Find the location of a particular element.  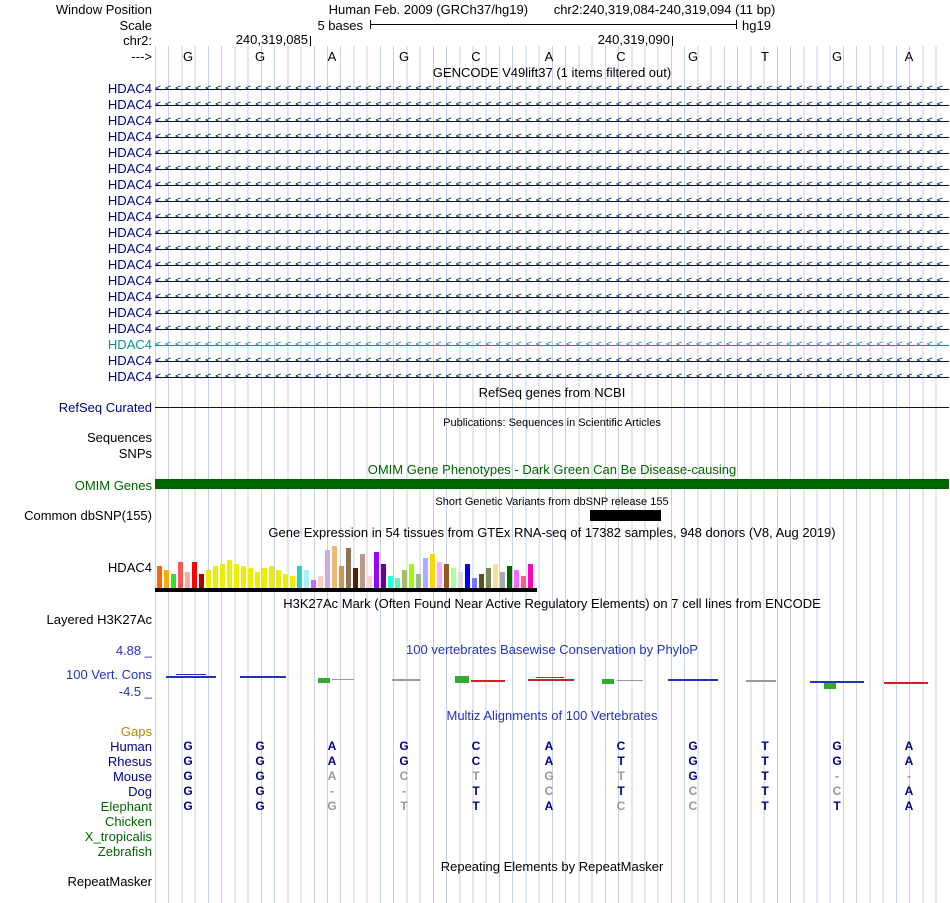

species-label: Rhesus is located at coordinates (129, 761).